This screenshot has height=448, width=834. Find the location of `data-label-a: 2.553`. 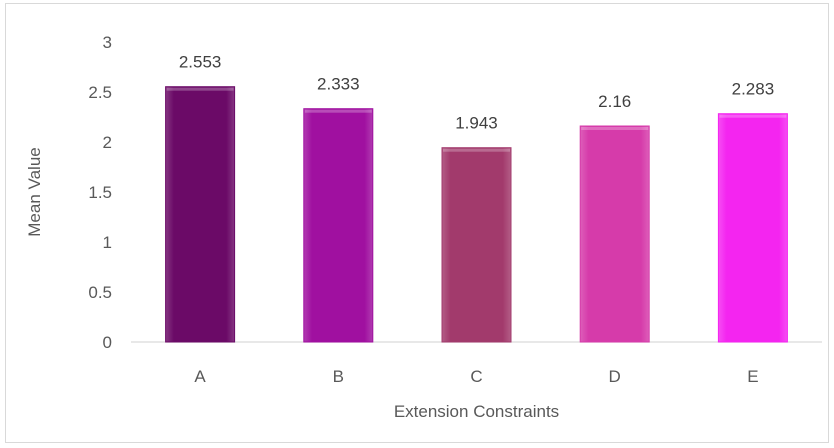

data-label-a: 2.553 is located at coordinates (200, 62).